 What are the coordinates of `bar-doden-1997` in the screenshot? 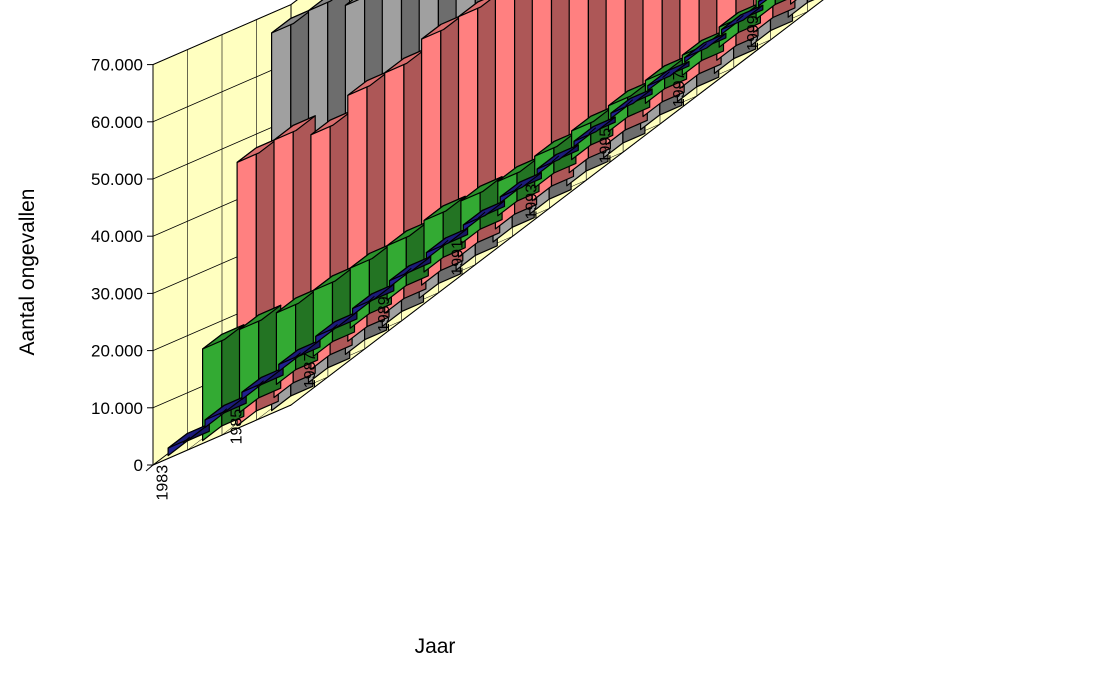 It's located at (705, 47).